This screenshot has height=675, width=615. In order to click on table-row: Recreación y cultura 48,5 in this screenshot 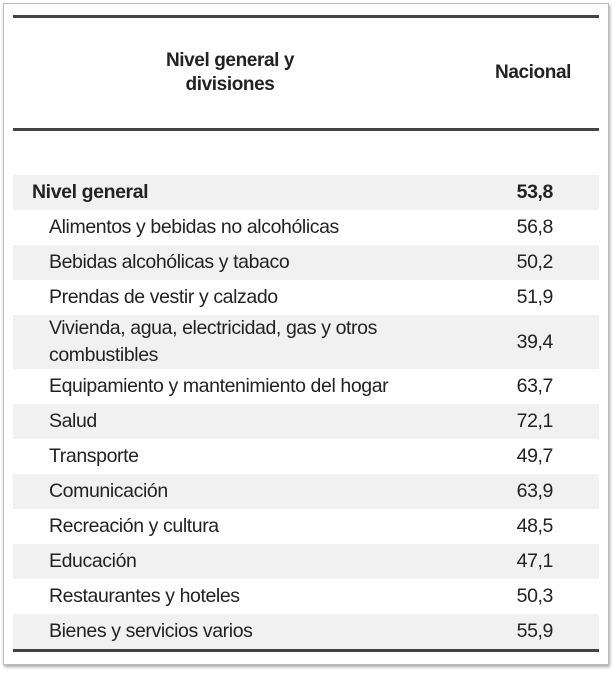, I will do `click(306, 526)`.